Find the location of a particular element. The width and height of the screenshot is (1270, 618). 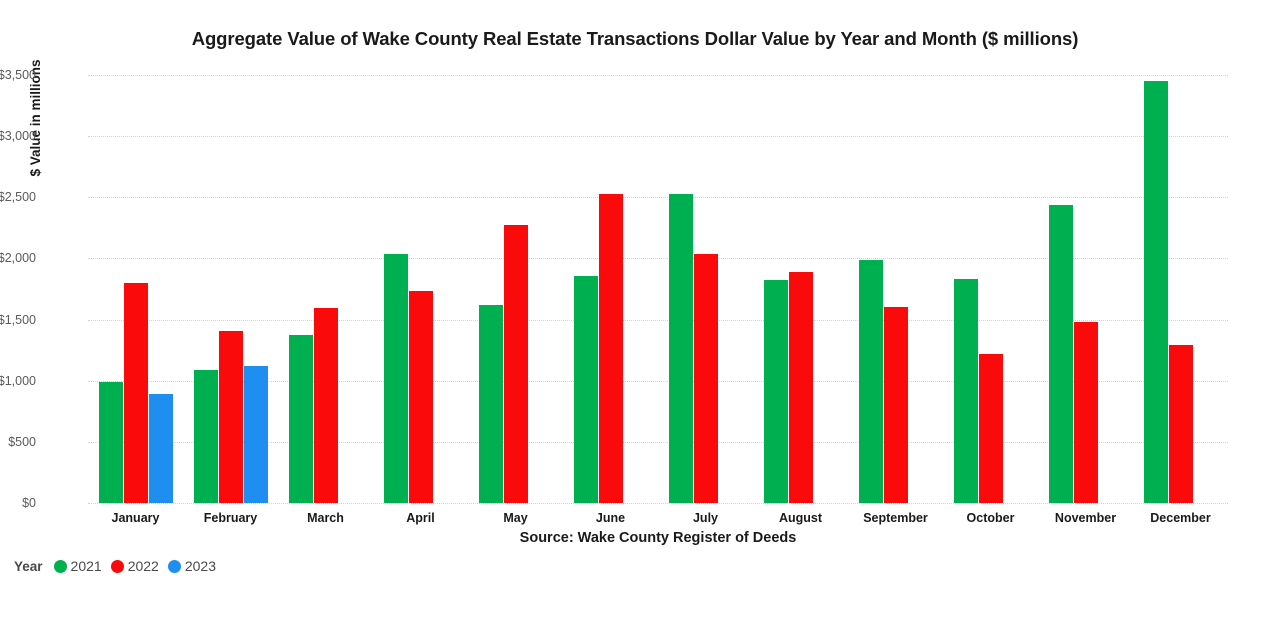

x-axis-tick-label: November is located at coordinates (1085, 518).